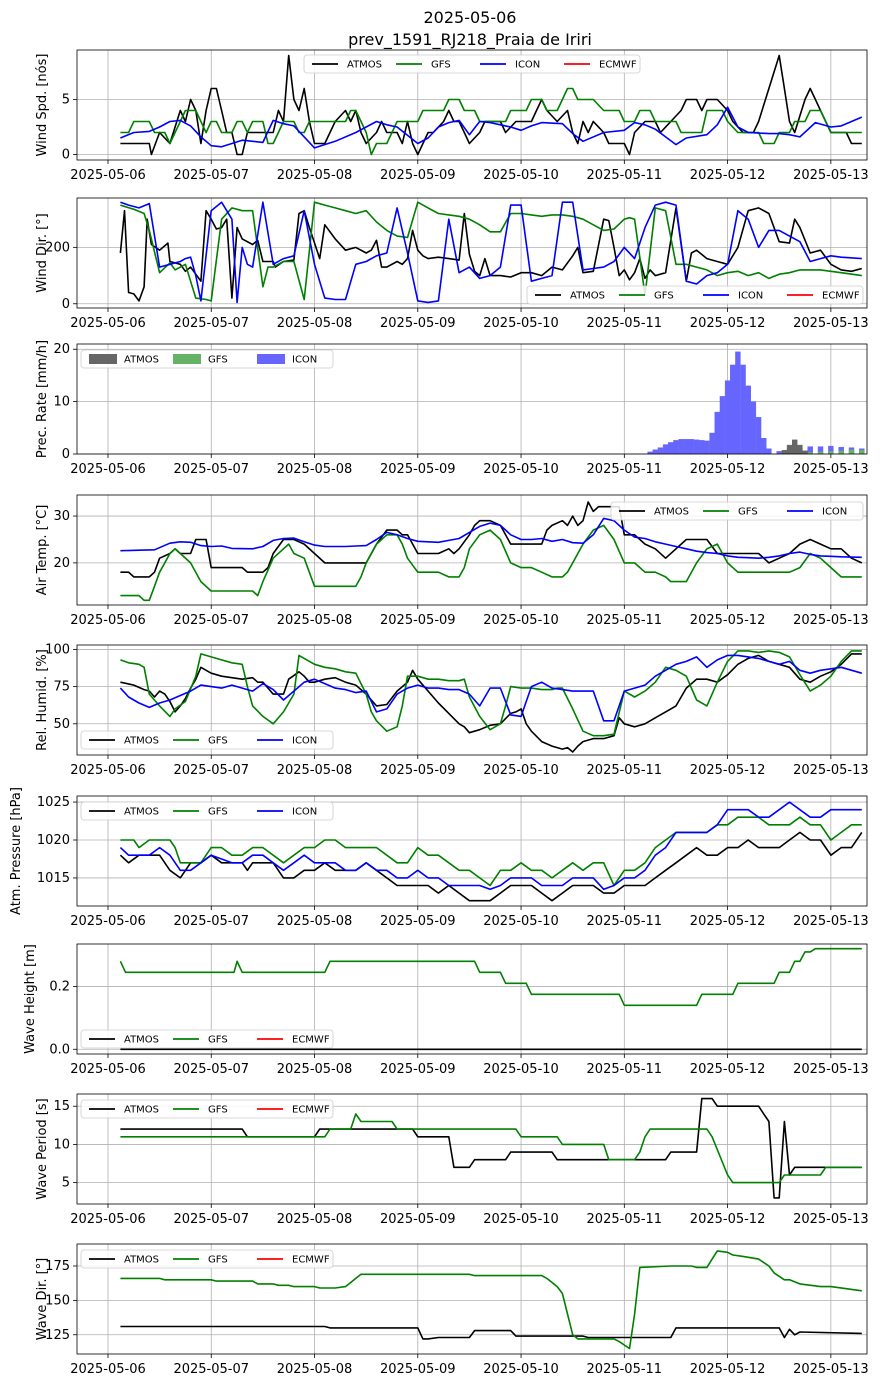  Describe the element at coordinates (42, 253) in the screenshot. I see `y-axis-label: Wind Dir. [°]` at that location.